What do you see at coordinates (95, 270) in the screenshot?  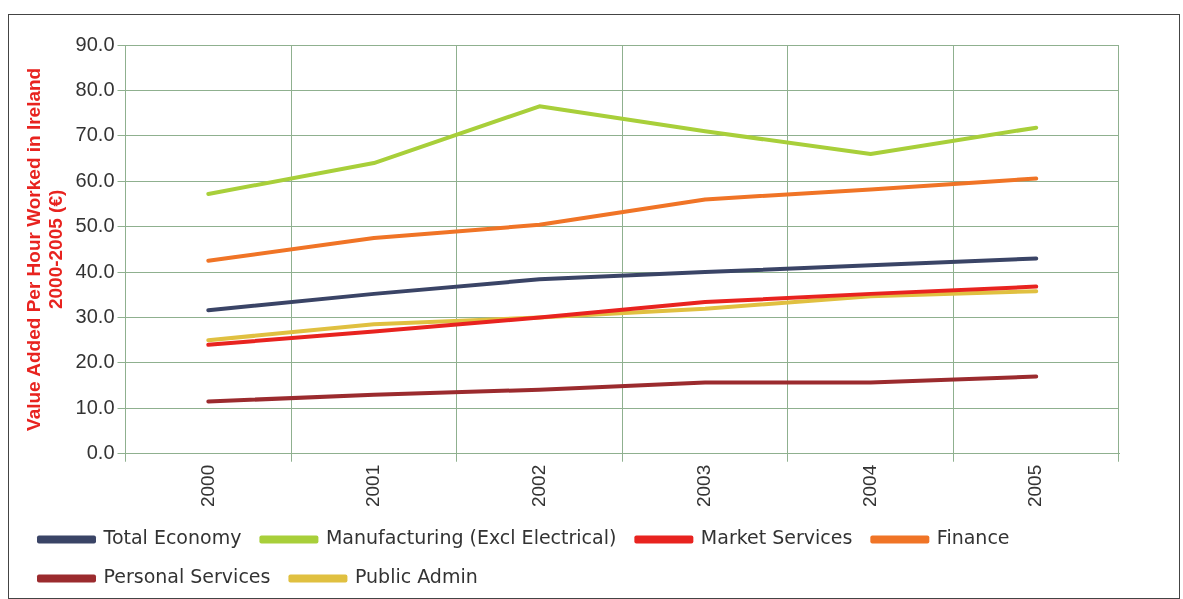 I see `y-tick-label: 40.0` at bounding box center [95, 270].